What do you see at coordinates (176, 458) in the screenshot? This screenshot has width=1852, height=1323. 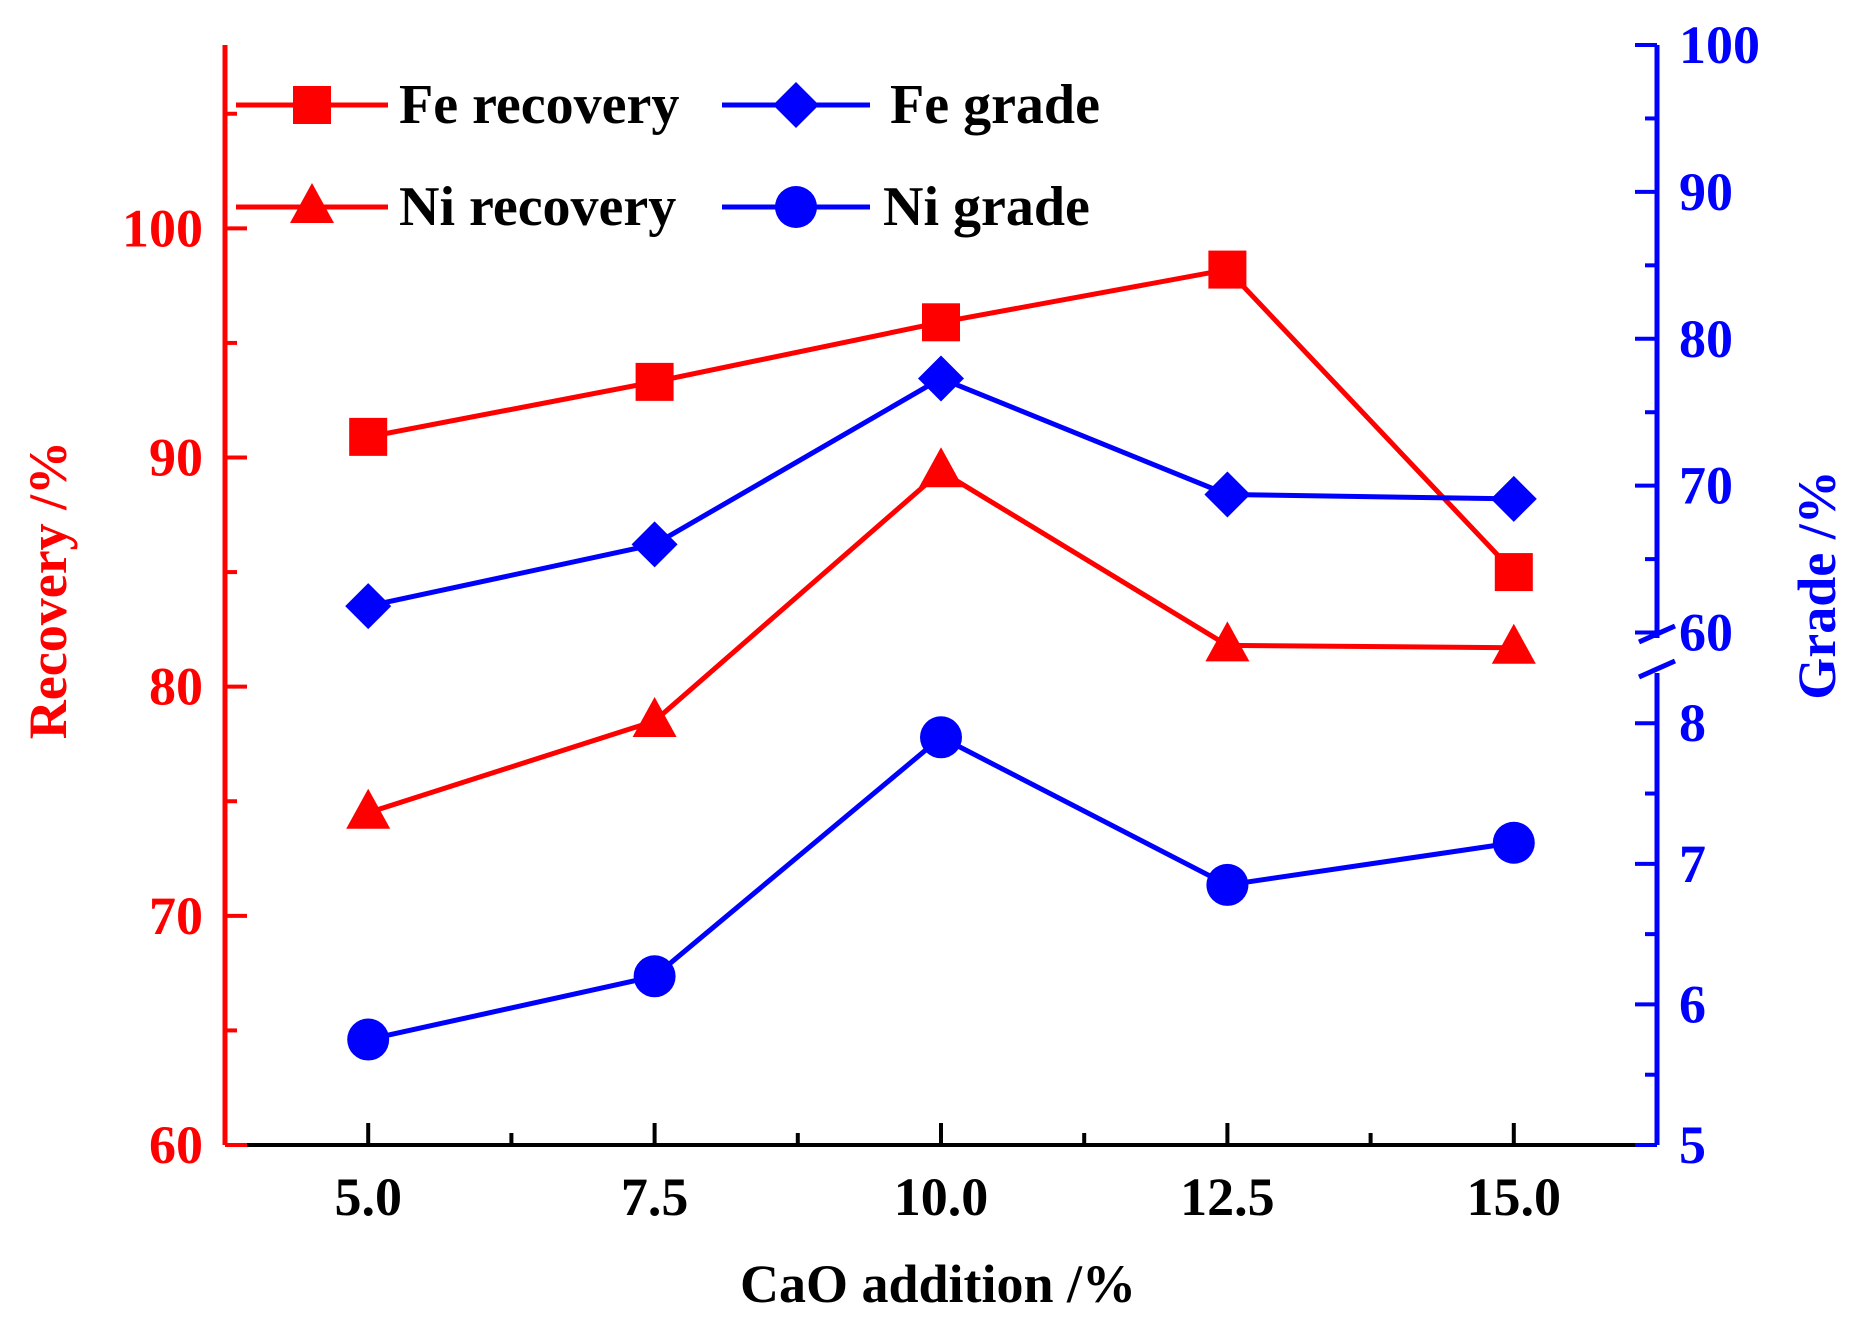 I see `left-tick-label: 90` at bounding box center [176, 458].